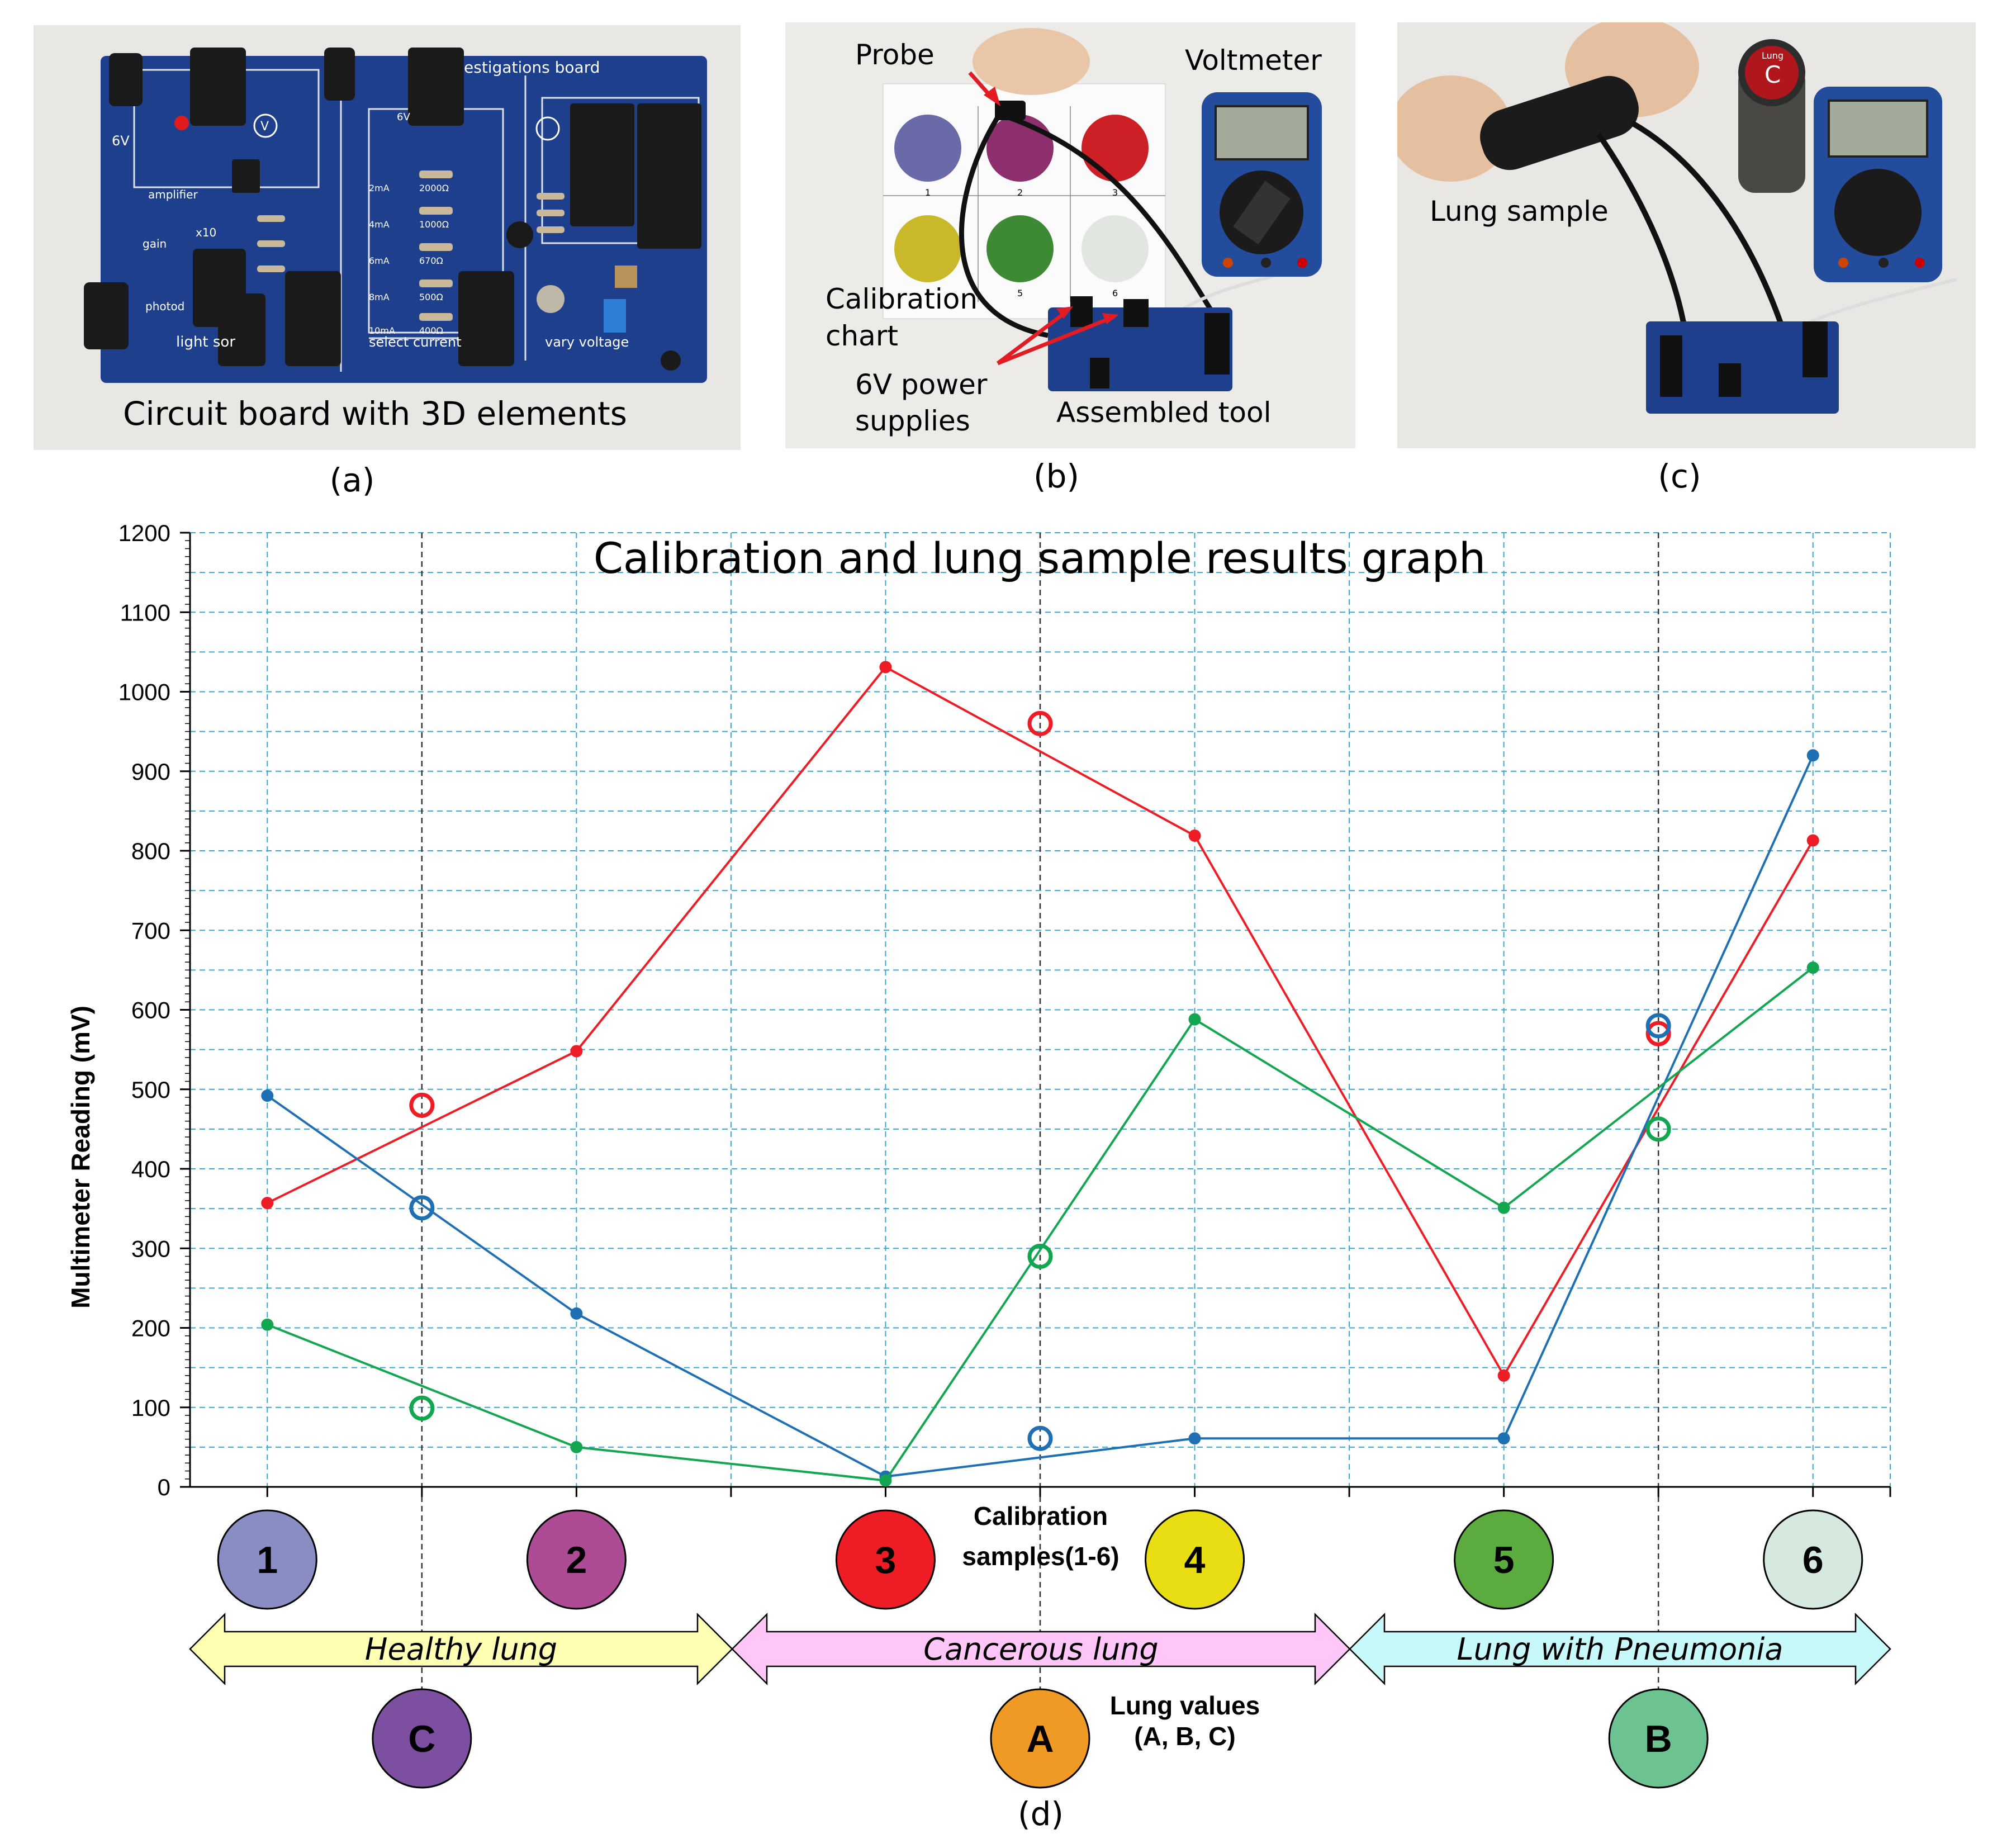 The width and height of the screenshot is (1997, 1848). I want to click on power-supplies-label-line1: 6V power, so click(921, 384).